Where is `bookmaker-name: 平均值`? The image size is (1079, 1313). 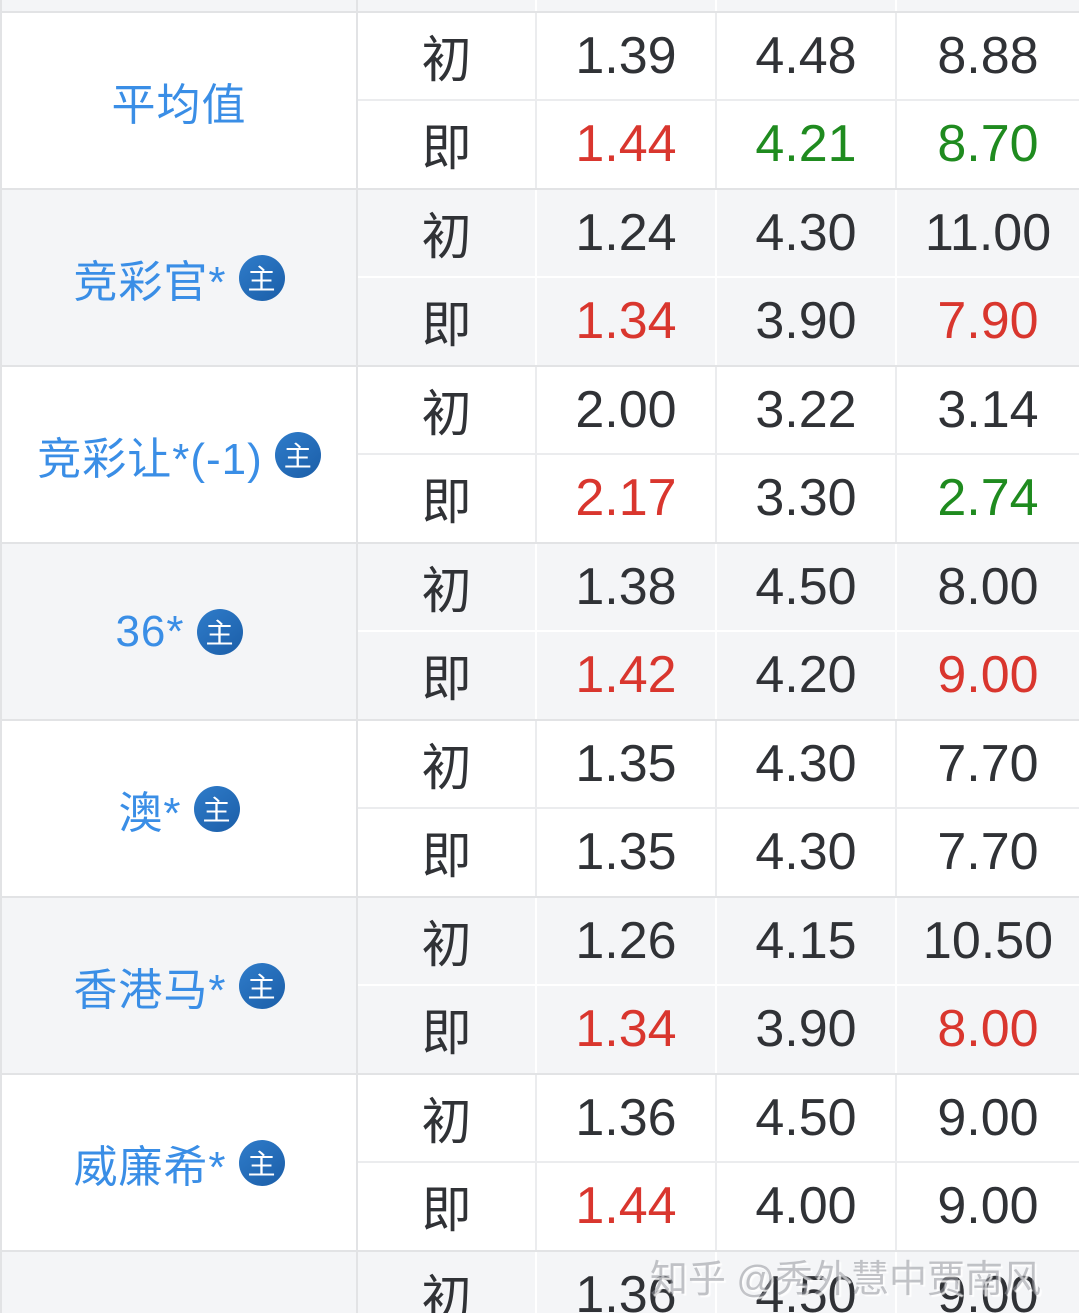 bookmaker-name: 平均值 is located at coordinates (179, 105).